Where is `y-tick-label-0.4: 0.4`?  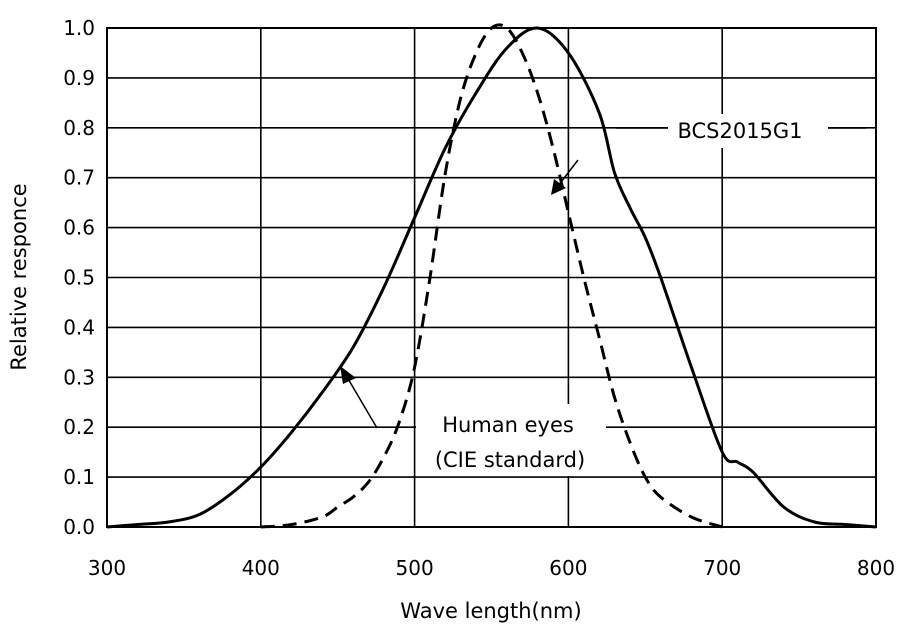
y-tick-label-0.4: 0.4 is located at coordinates (79, 327).